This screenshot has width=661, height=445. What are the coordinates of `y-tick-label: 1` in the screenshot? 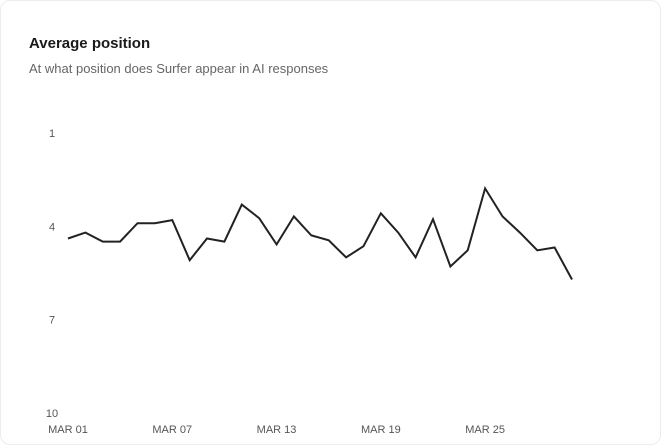 It's located at (52, 134).